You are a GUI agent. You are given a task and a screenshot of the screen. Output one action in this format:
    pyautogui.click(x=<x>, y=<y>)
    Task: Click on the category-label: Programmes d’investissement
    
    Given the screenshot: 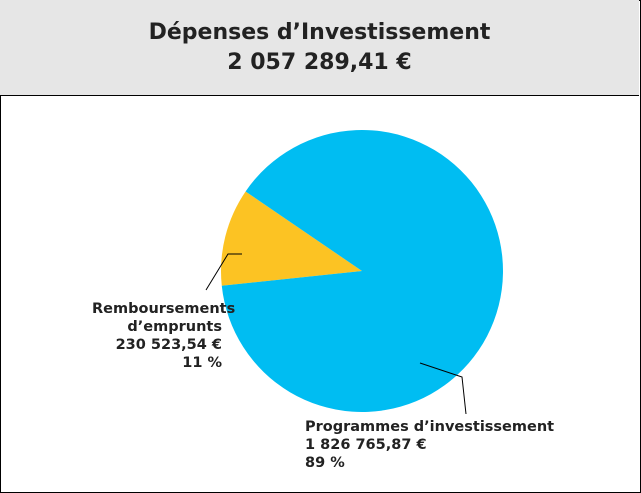 What is the action you would take?
    pyautogui.click(x=430, y=427)
    